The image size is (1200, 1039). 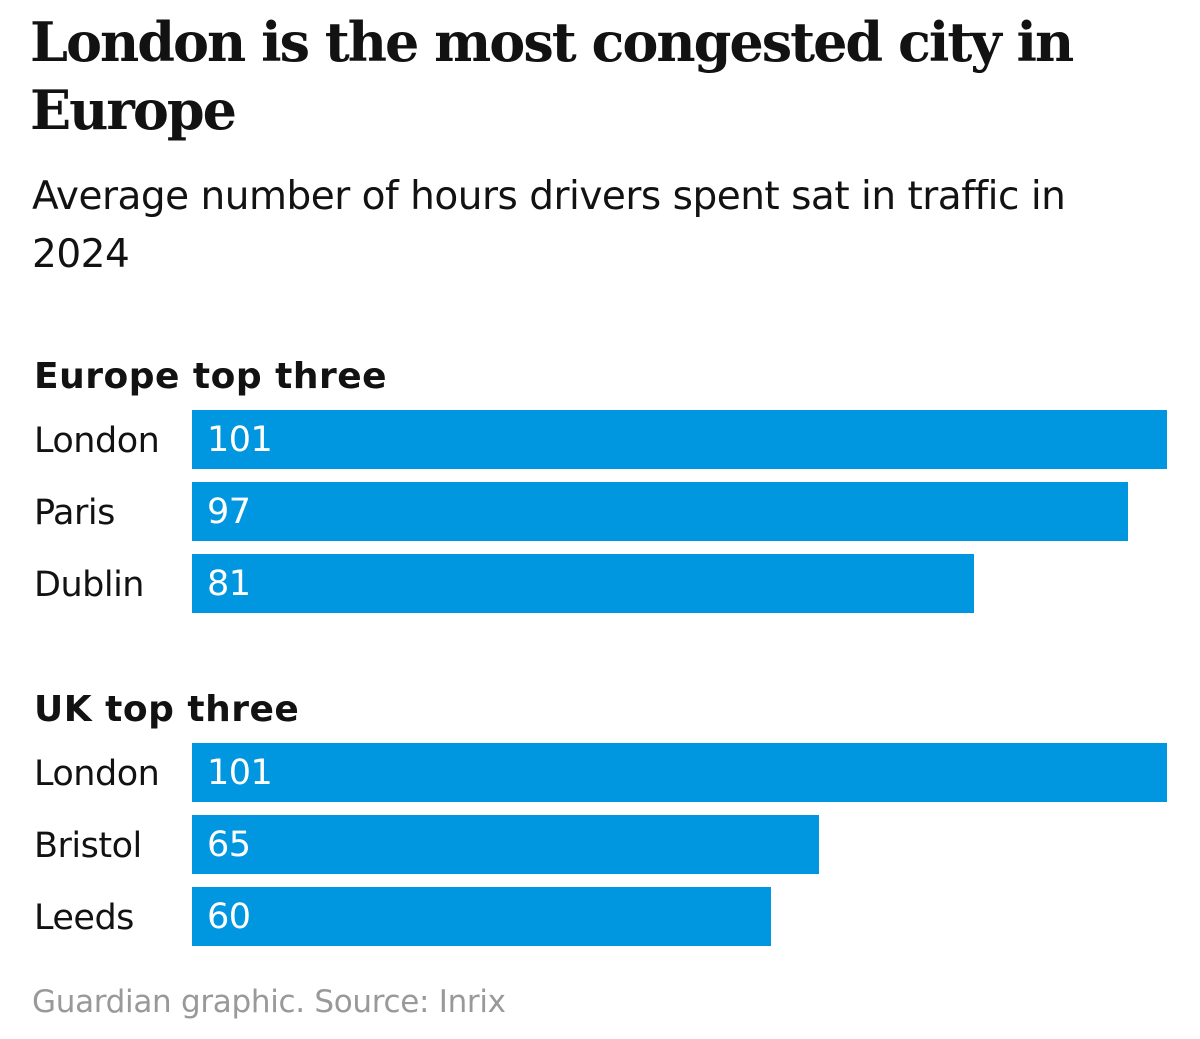 What do you see at coordinates (167, 709) in the screenshot?
I see `group-title-1: UK top three` at bounding box center [167, 709].